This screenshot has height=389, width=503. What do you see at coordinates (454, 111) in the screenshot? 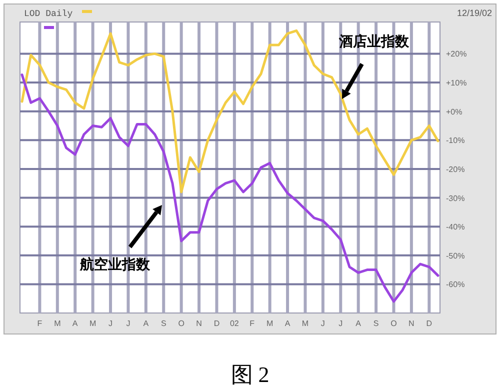
I see `y-tick-label: +0%` at bounding box center [454, 111].